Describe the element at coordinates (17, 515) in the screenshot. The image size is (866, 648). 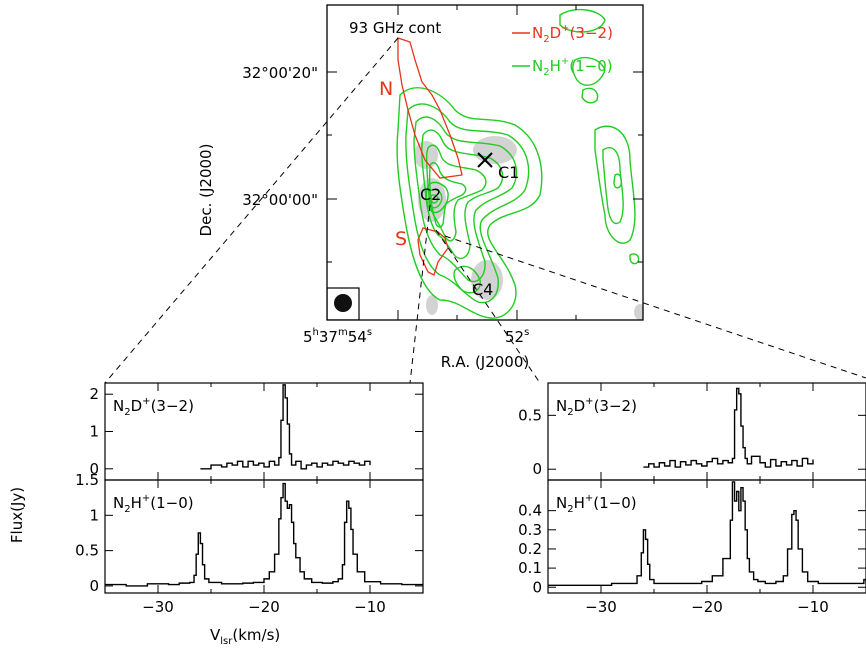
I see `flux-axis-label: Flux(Jy)` at that location.